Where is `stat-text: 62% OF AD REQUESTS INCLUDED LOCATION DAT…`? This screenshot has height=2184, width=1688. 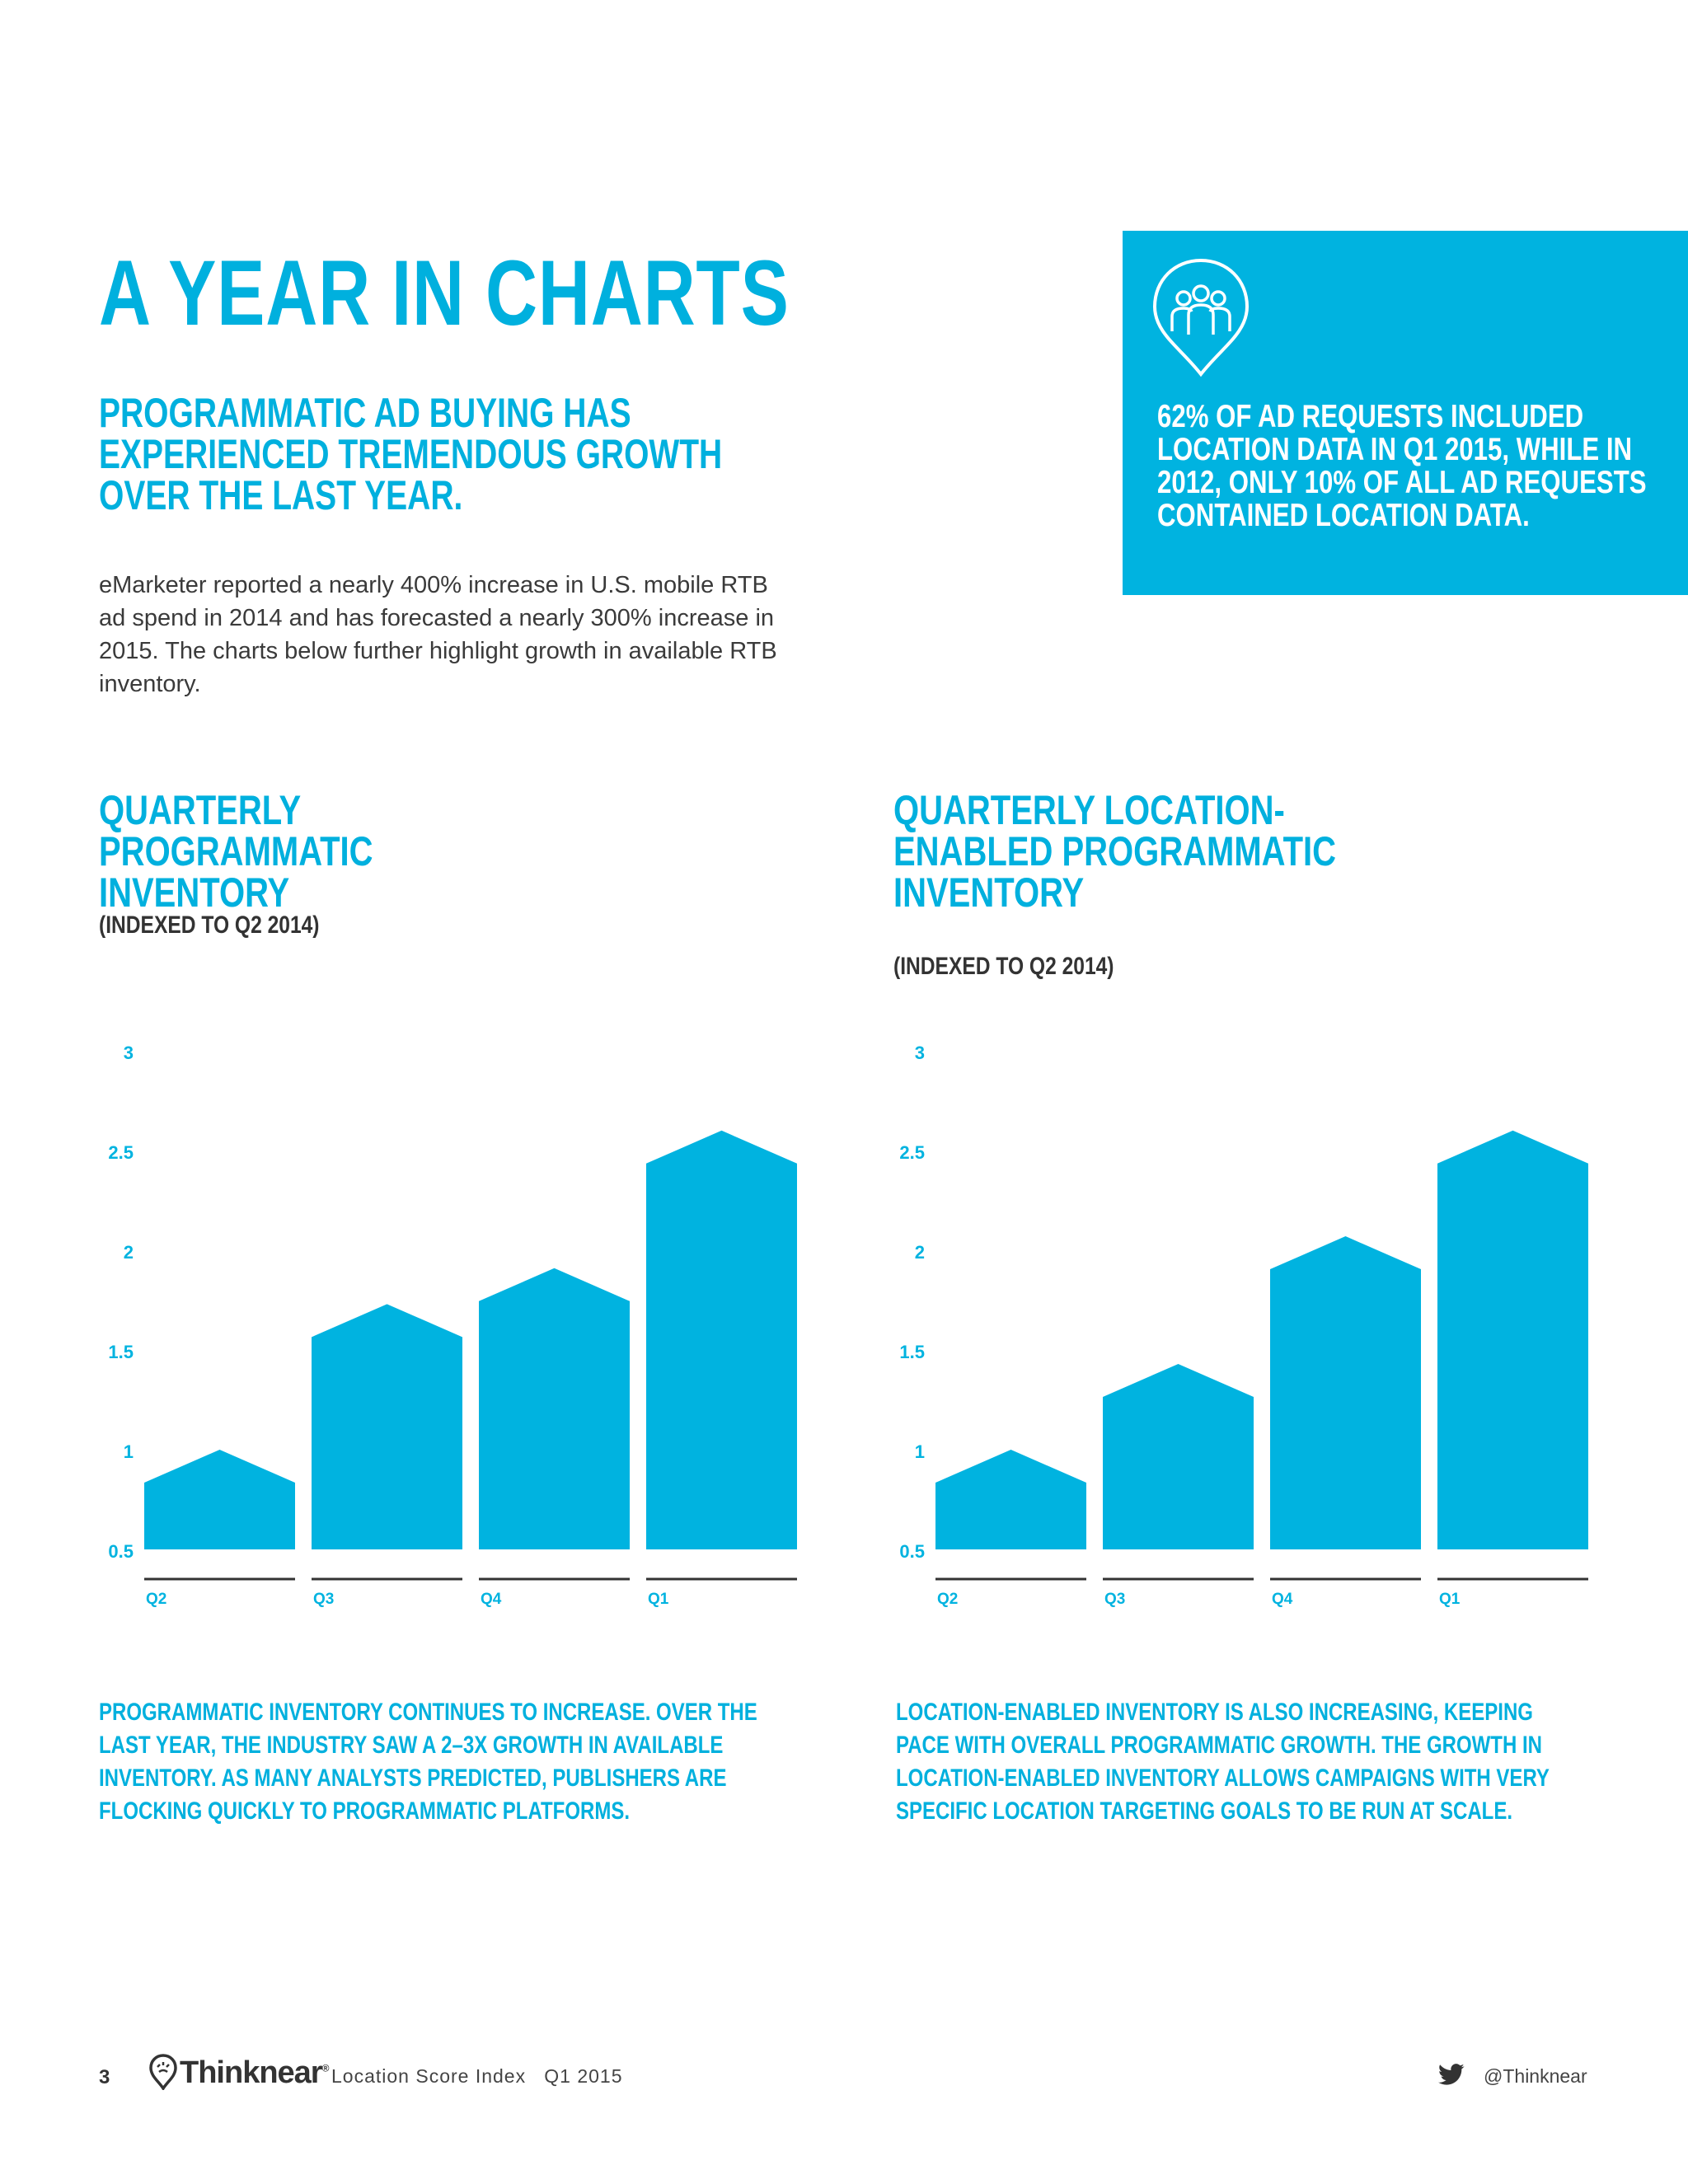
stat-text: 62% OF AD REQUESTS INCLUDED LOCATION DAT… is located at coordinates (1402, 466).